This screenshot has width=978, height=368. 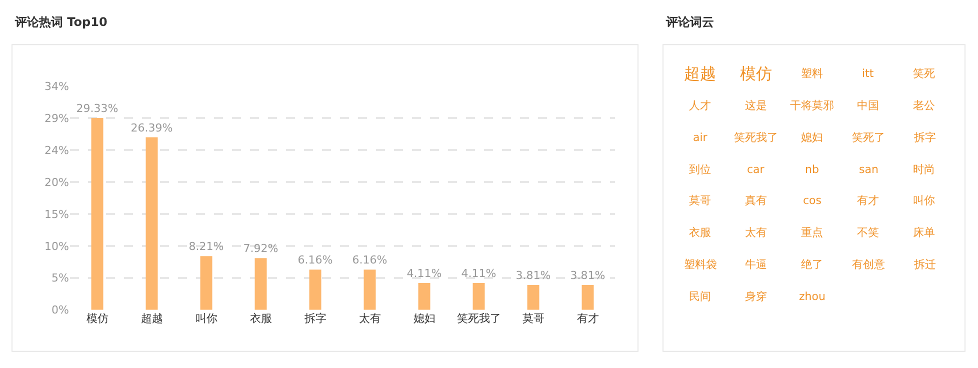 I want to click on text: 有创意, so click(x=868, y=264).